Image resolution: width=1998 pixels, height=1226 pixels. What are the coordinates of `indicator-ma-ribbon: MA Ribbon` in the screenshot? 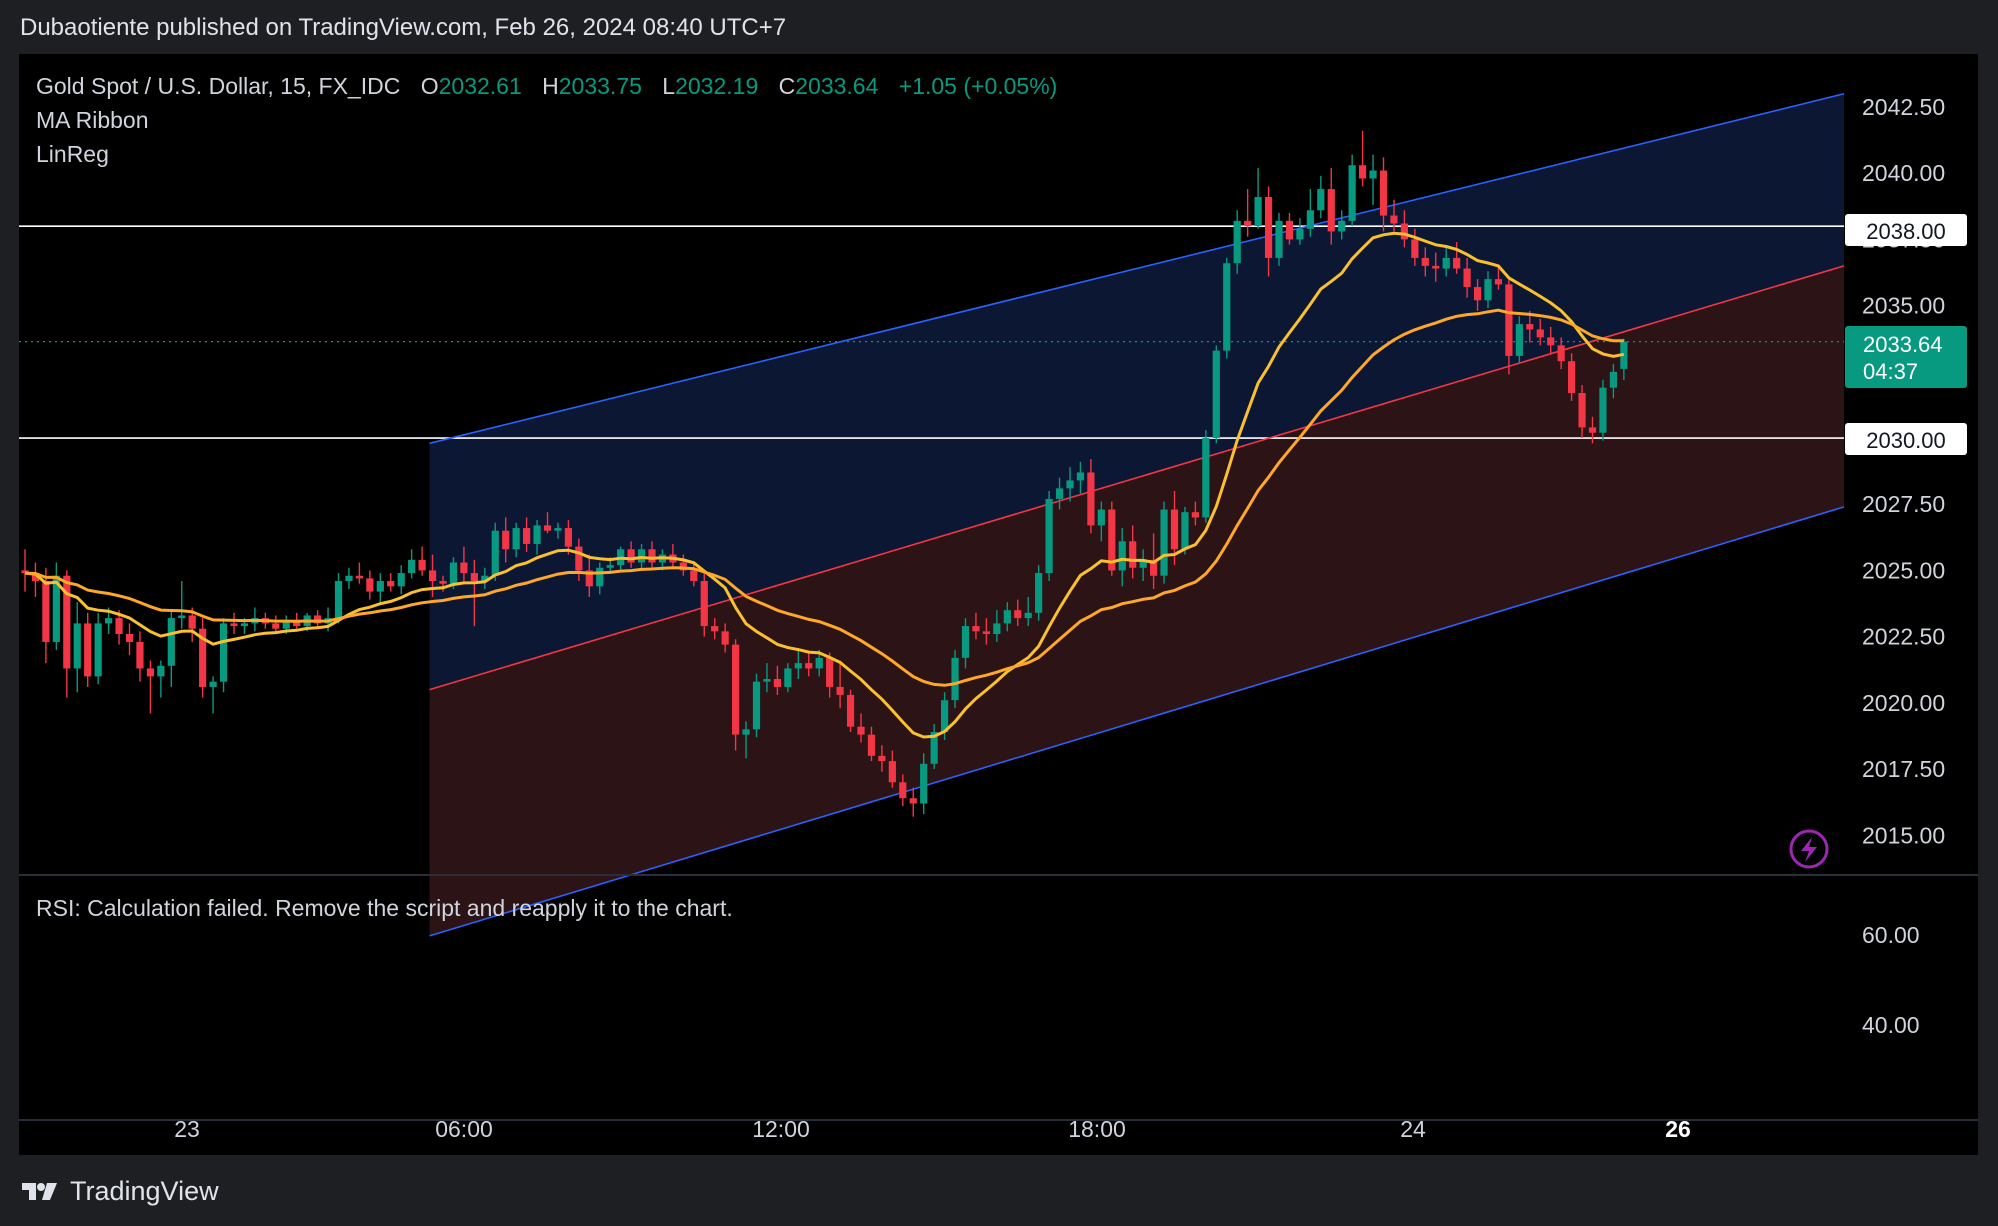 It's located at (92, 120).